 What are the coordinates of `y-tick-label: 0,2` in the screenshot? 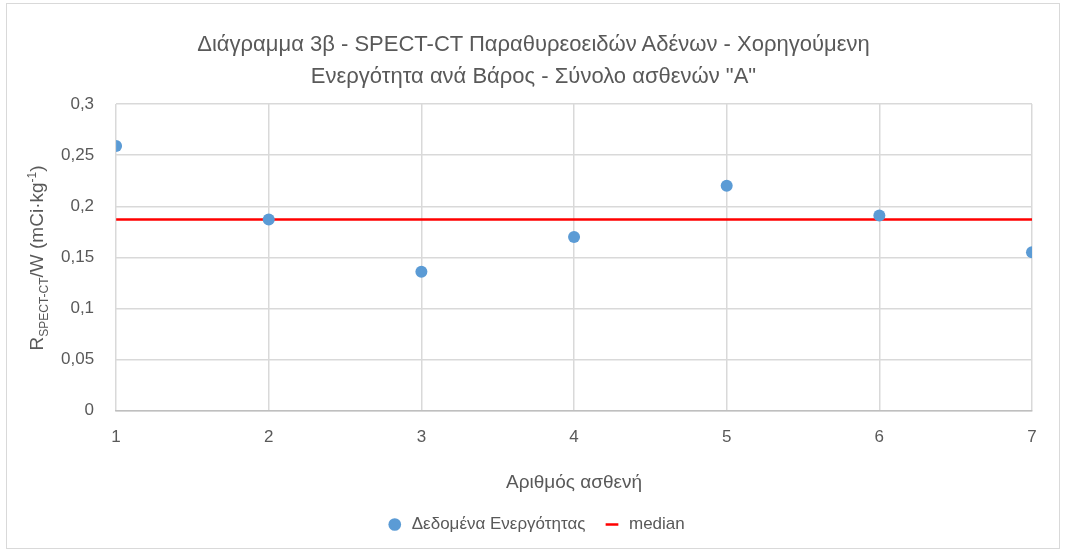 It's located at (82, 205).